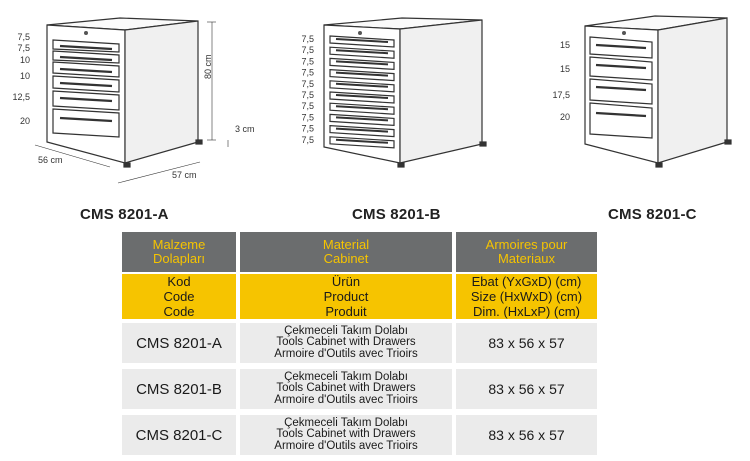 Image resolution: width=750 pixels, height=461 pixels. I want to click on cabinet-b-drawer-labels: 7,57,57,57,57,57,57,57,57,57,5, so click(307, 89).